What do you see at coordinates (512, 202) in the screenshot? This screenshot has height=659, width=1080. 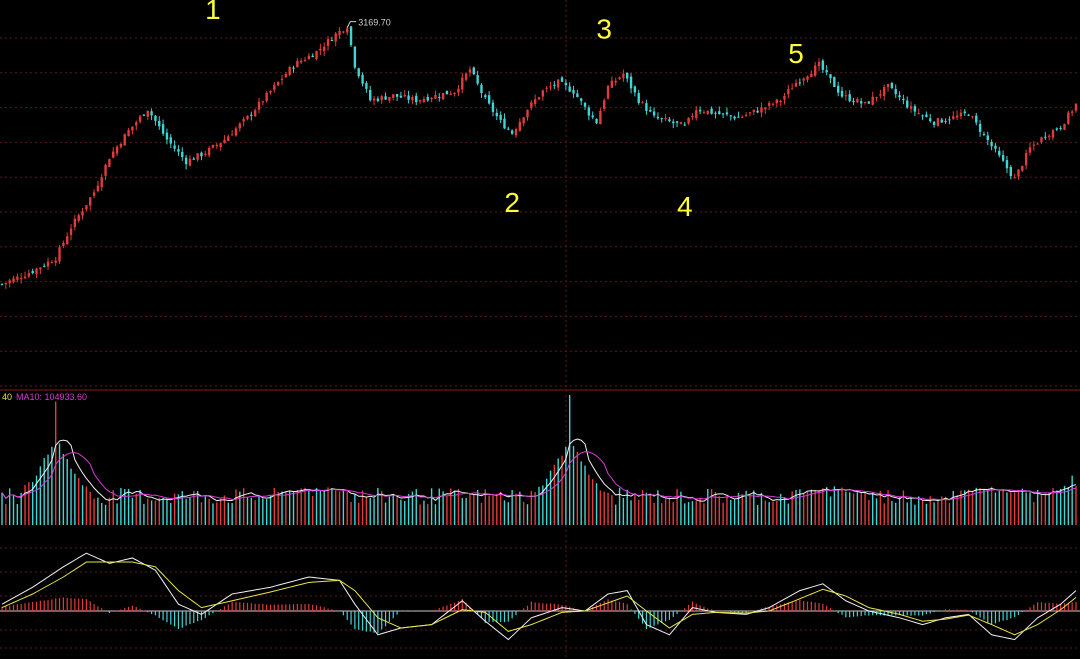 I see `wave-label-2: 2` at bounding box center [512, 202].